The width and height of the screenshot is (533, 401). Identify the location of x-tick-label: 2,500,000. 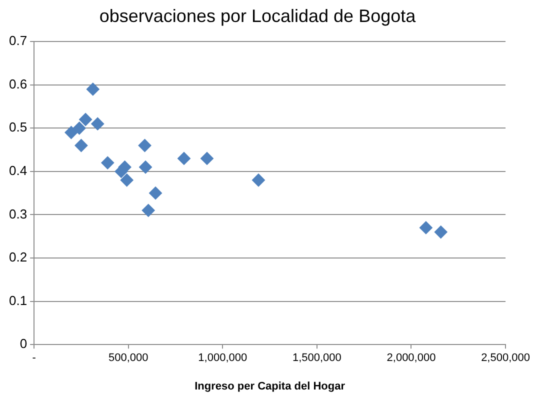
(505, 358).